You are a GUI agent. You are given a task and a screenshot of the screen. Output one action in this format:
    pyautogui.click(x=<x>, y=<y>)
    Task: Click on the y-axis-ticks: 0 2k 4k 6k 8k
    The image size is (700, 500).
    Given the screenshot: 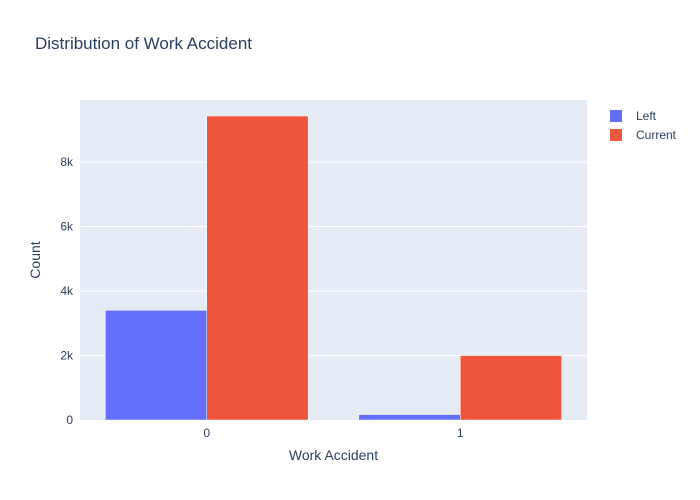 What is the action you would take?
    pyautogui.click(x=67, y=291)
    